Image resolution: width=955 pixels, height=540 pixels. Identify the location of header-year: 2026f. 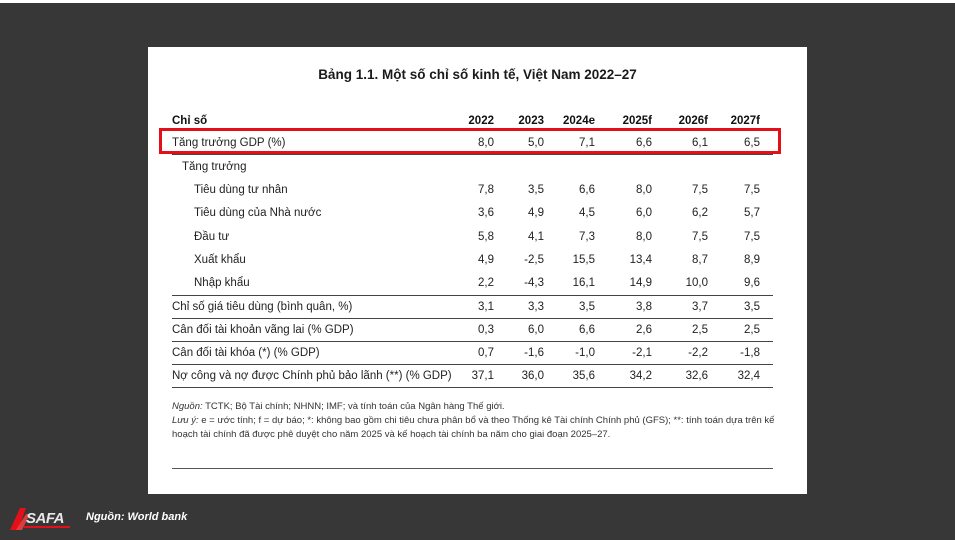
(693, 121).